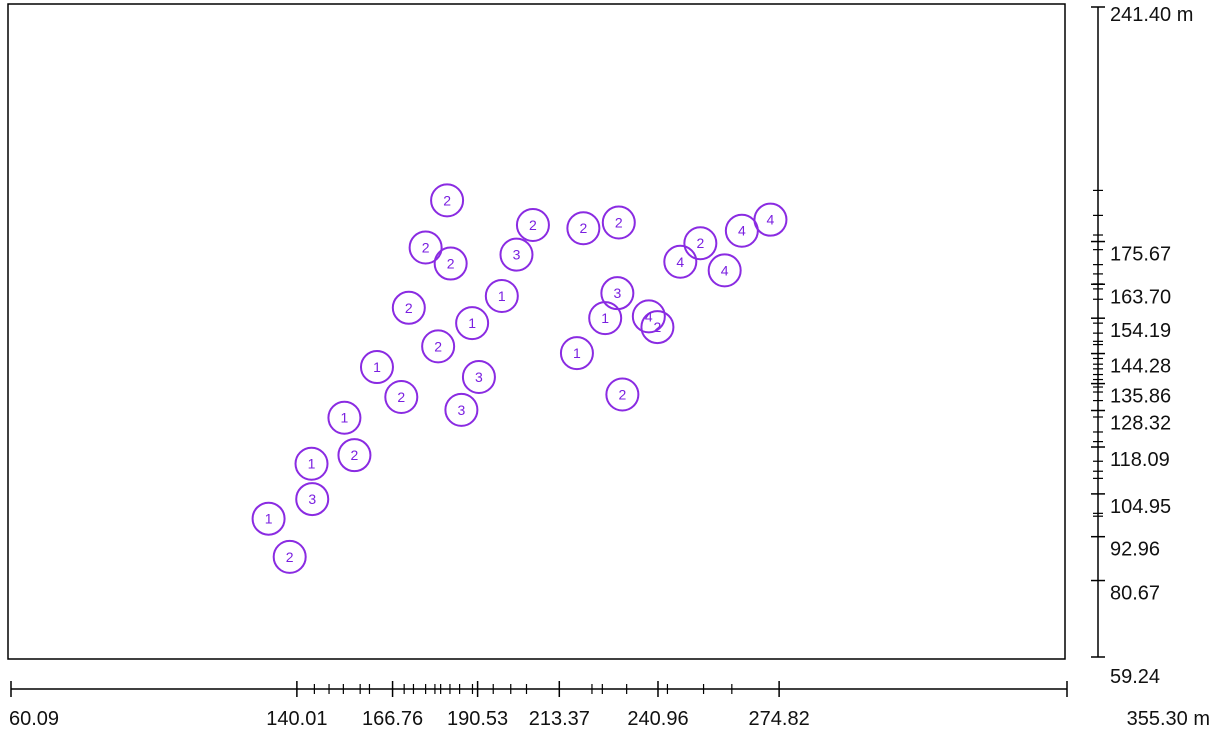 This screenshot has width=1221, height=731. I want to click on y-tick-label: 104.95, so click(1140, 507).